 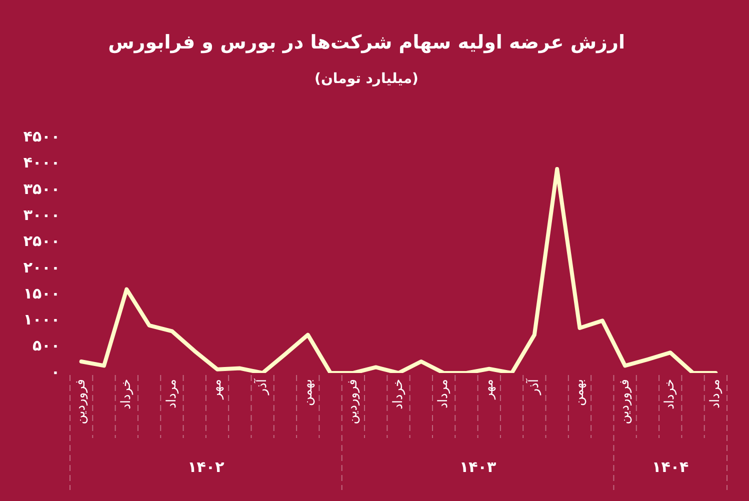 I want to click on y-tick-label: ۱۰۰۰, so click(x=41, y=319).